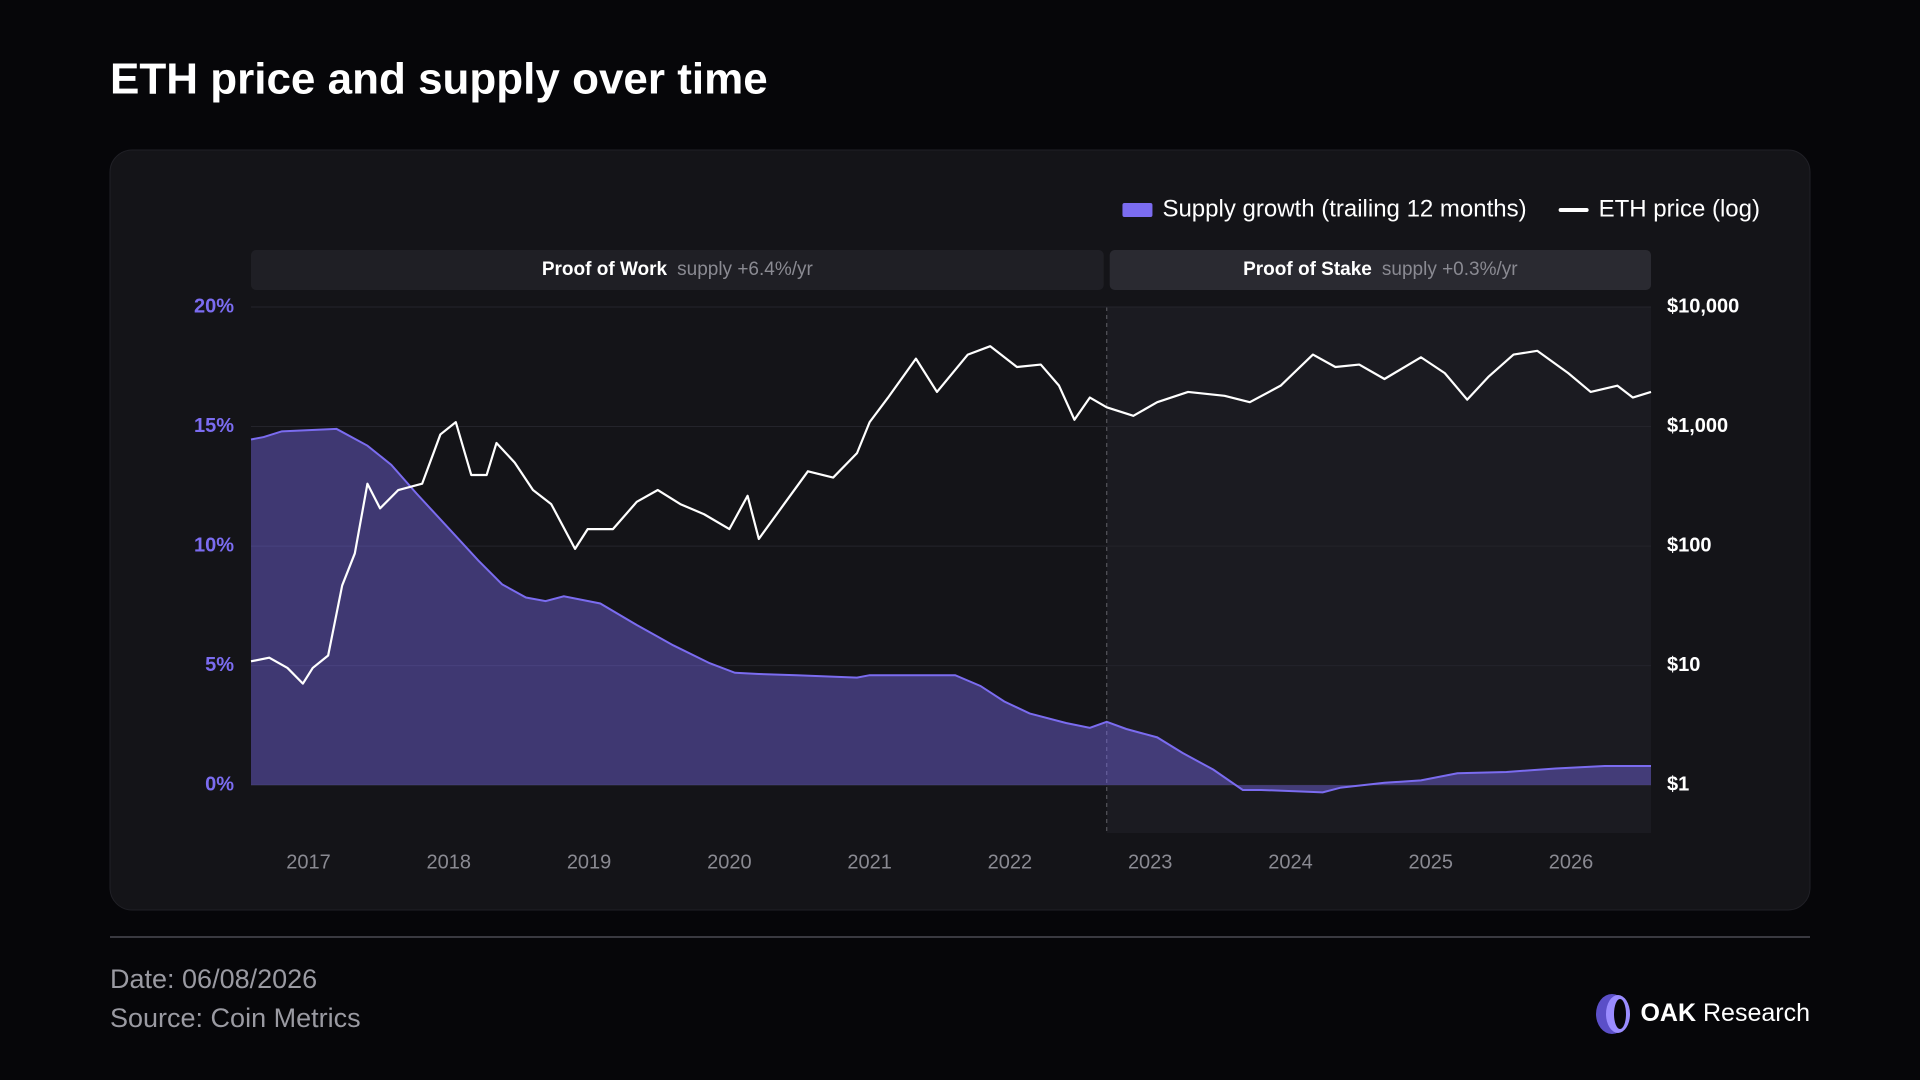  What do you see at coordinates (213, 979) in the screenshot?
I see `footer-date: Date: 06/08/2026` at bounding box center [213, 979].